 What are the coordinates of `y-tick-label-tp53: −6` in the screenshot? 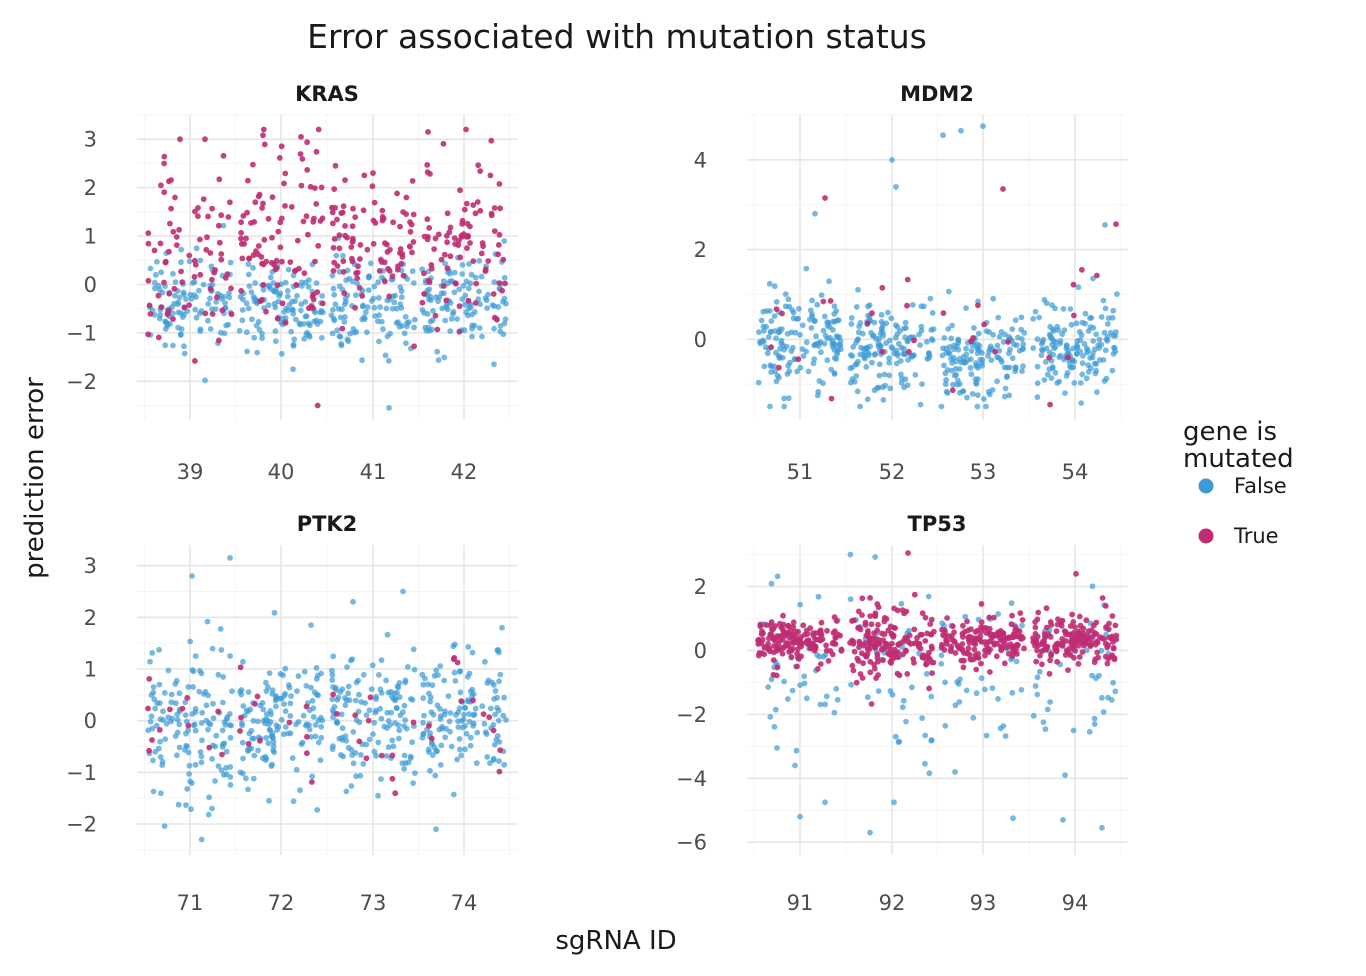 It's located at (691, 843).